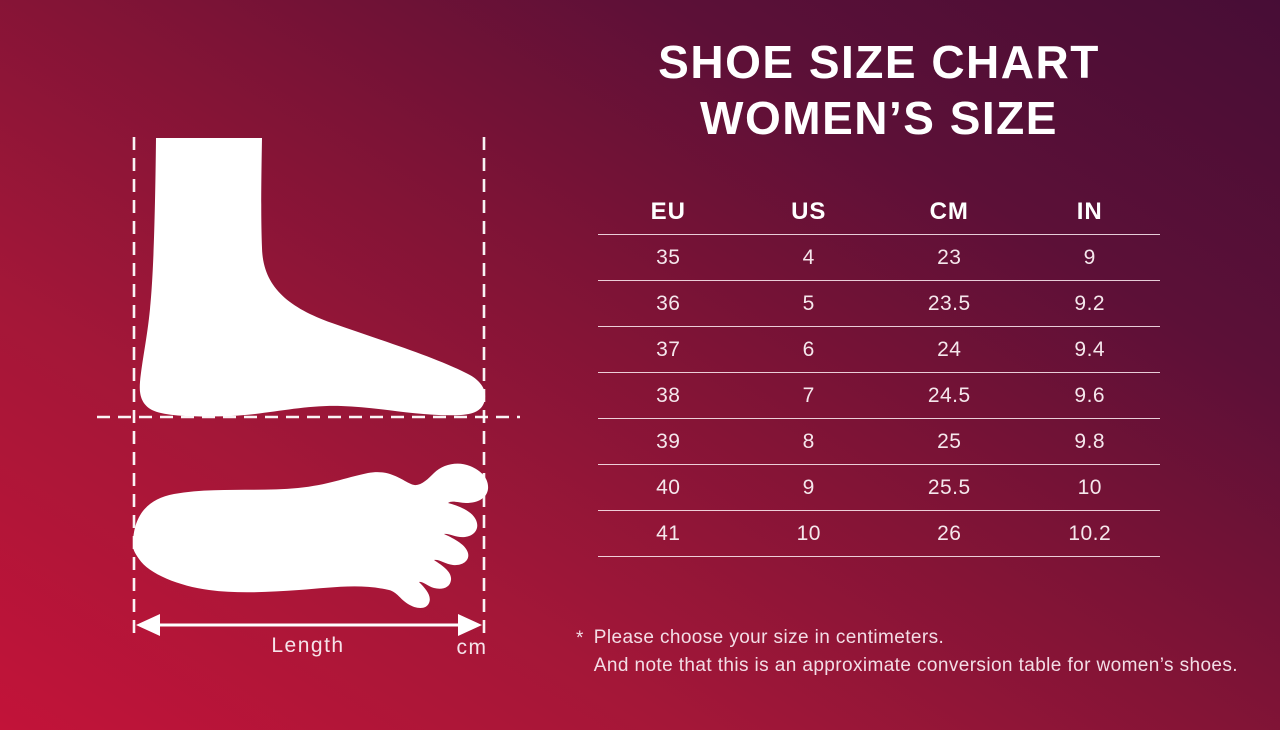  What do you see at coordinates (668, 441) in the screenshot?
I see `cell-eu: 39` at bounding box center [668, 441].